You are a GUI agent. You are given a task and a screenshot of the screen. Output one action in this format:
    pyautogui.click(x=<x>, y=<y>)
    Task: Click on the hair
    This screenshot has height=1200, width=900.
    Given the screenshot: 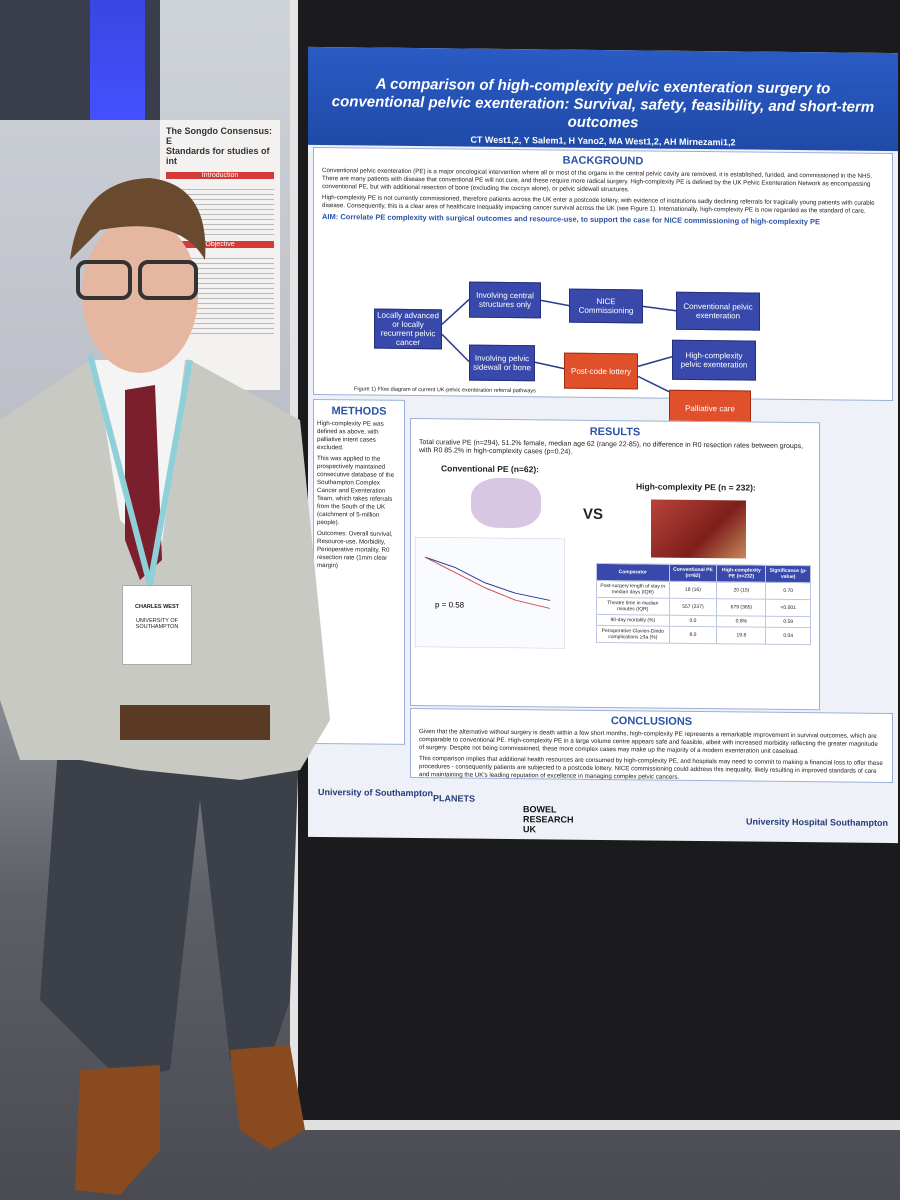 What is the action you would take?
    pyautogui.click(x=138, y=219)
    